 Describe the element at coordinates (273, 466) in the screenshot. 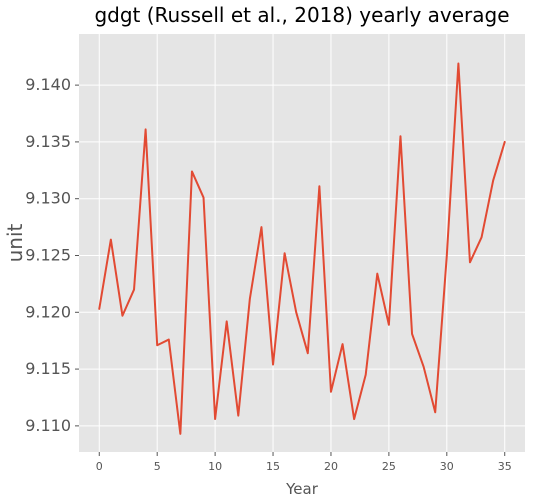

I see `x-tick-label: 15` at that location.